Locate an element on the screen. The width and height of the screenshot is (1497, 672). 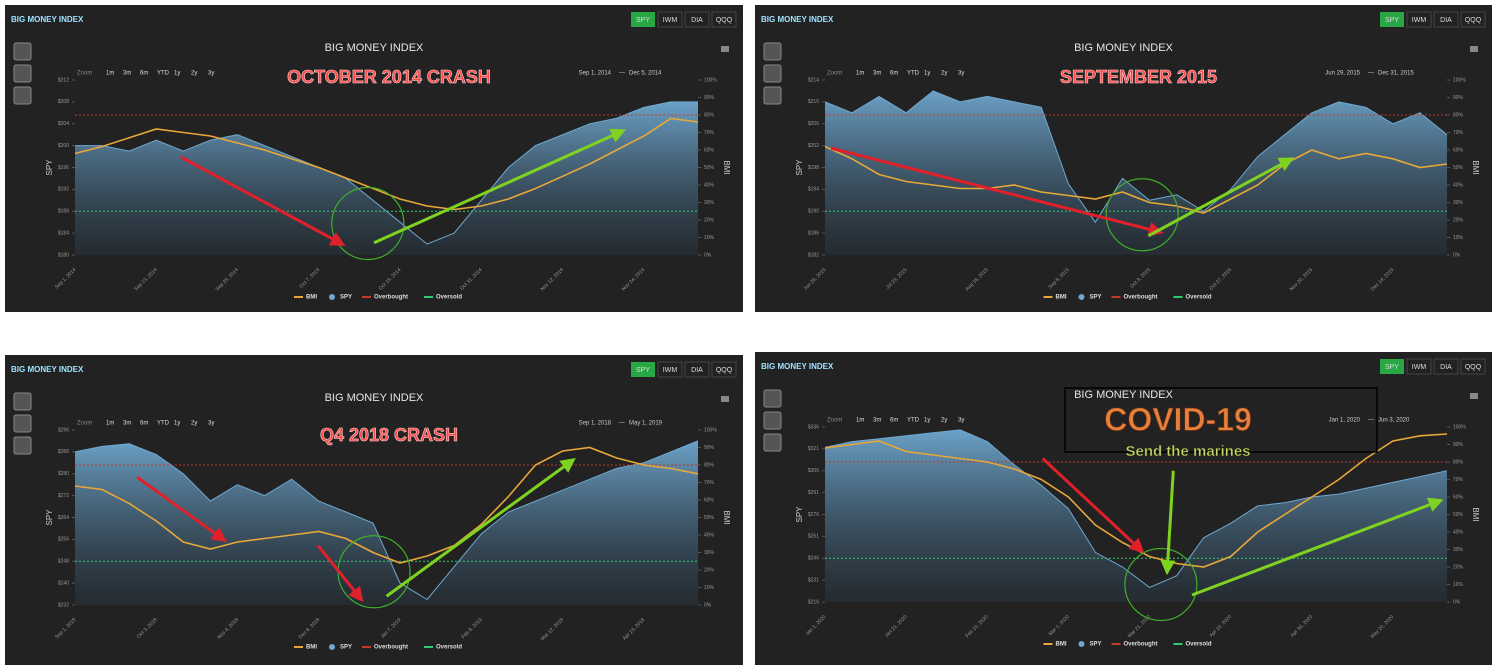
y-tick-label: $248 is located at coordinates (63, 562).